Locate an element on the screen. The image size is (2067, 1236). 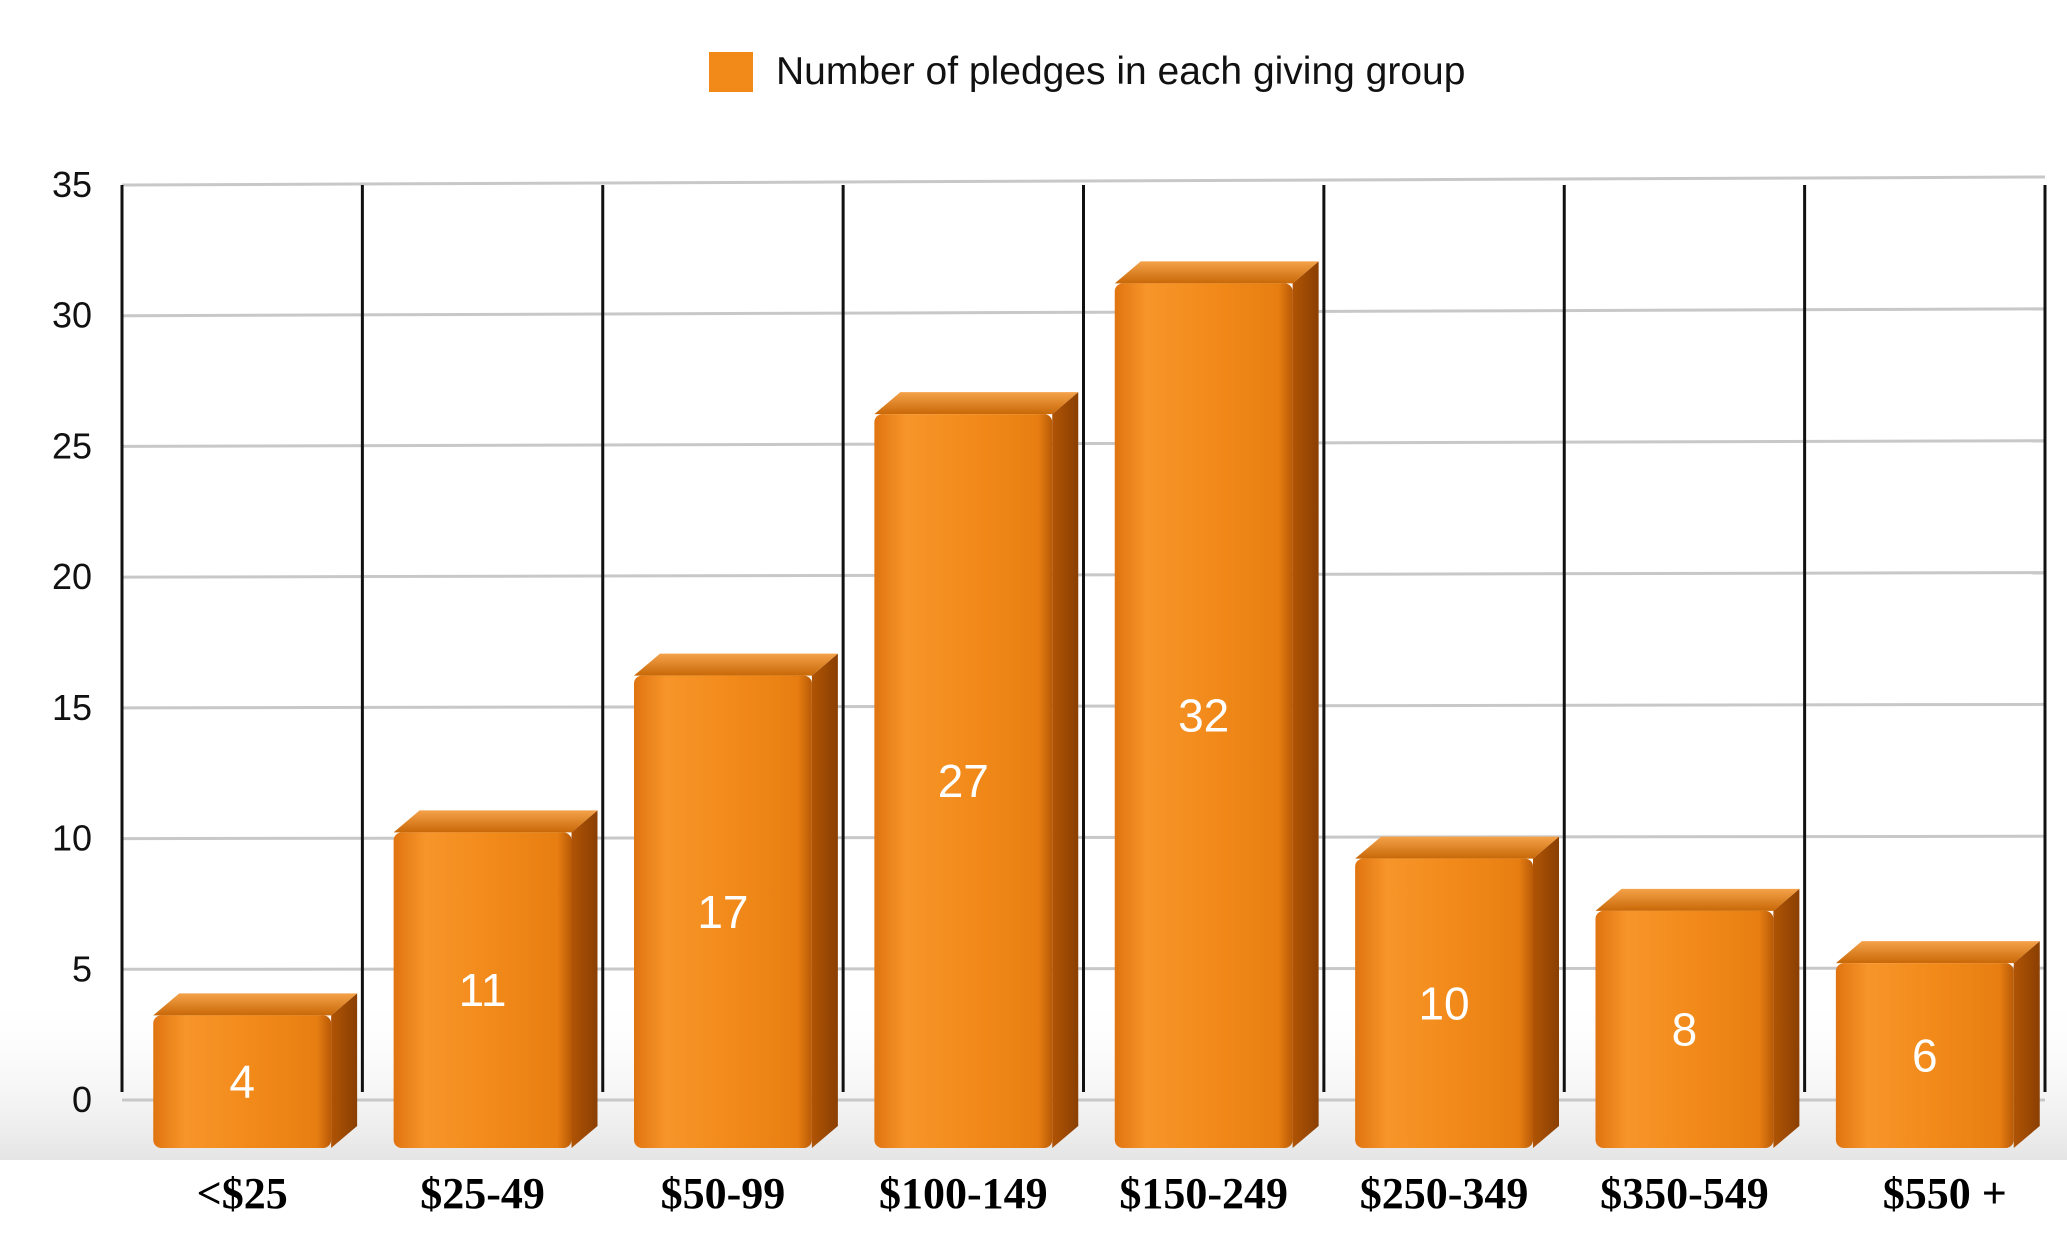
data-label: 6 is located at coordinates (1925, 1056).